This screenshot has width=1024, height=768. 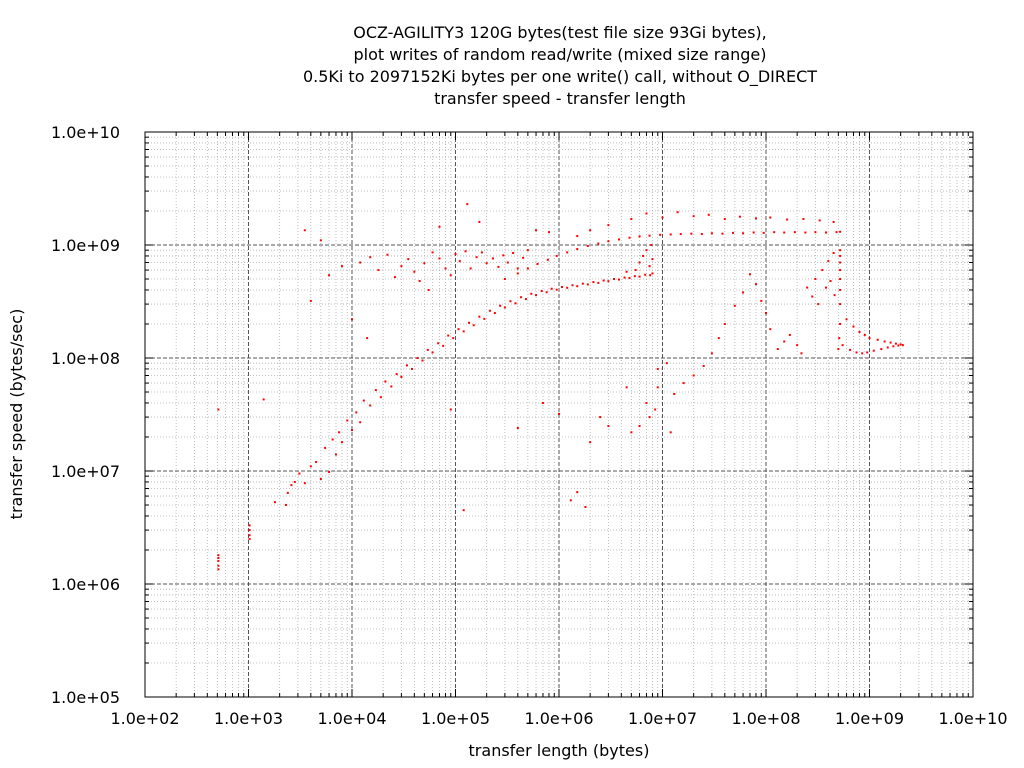 I want to click on y-tick-label: 1.0e+05, so click(x=85, y=697).